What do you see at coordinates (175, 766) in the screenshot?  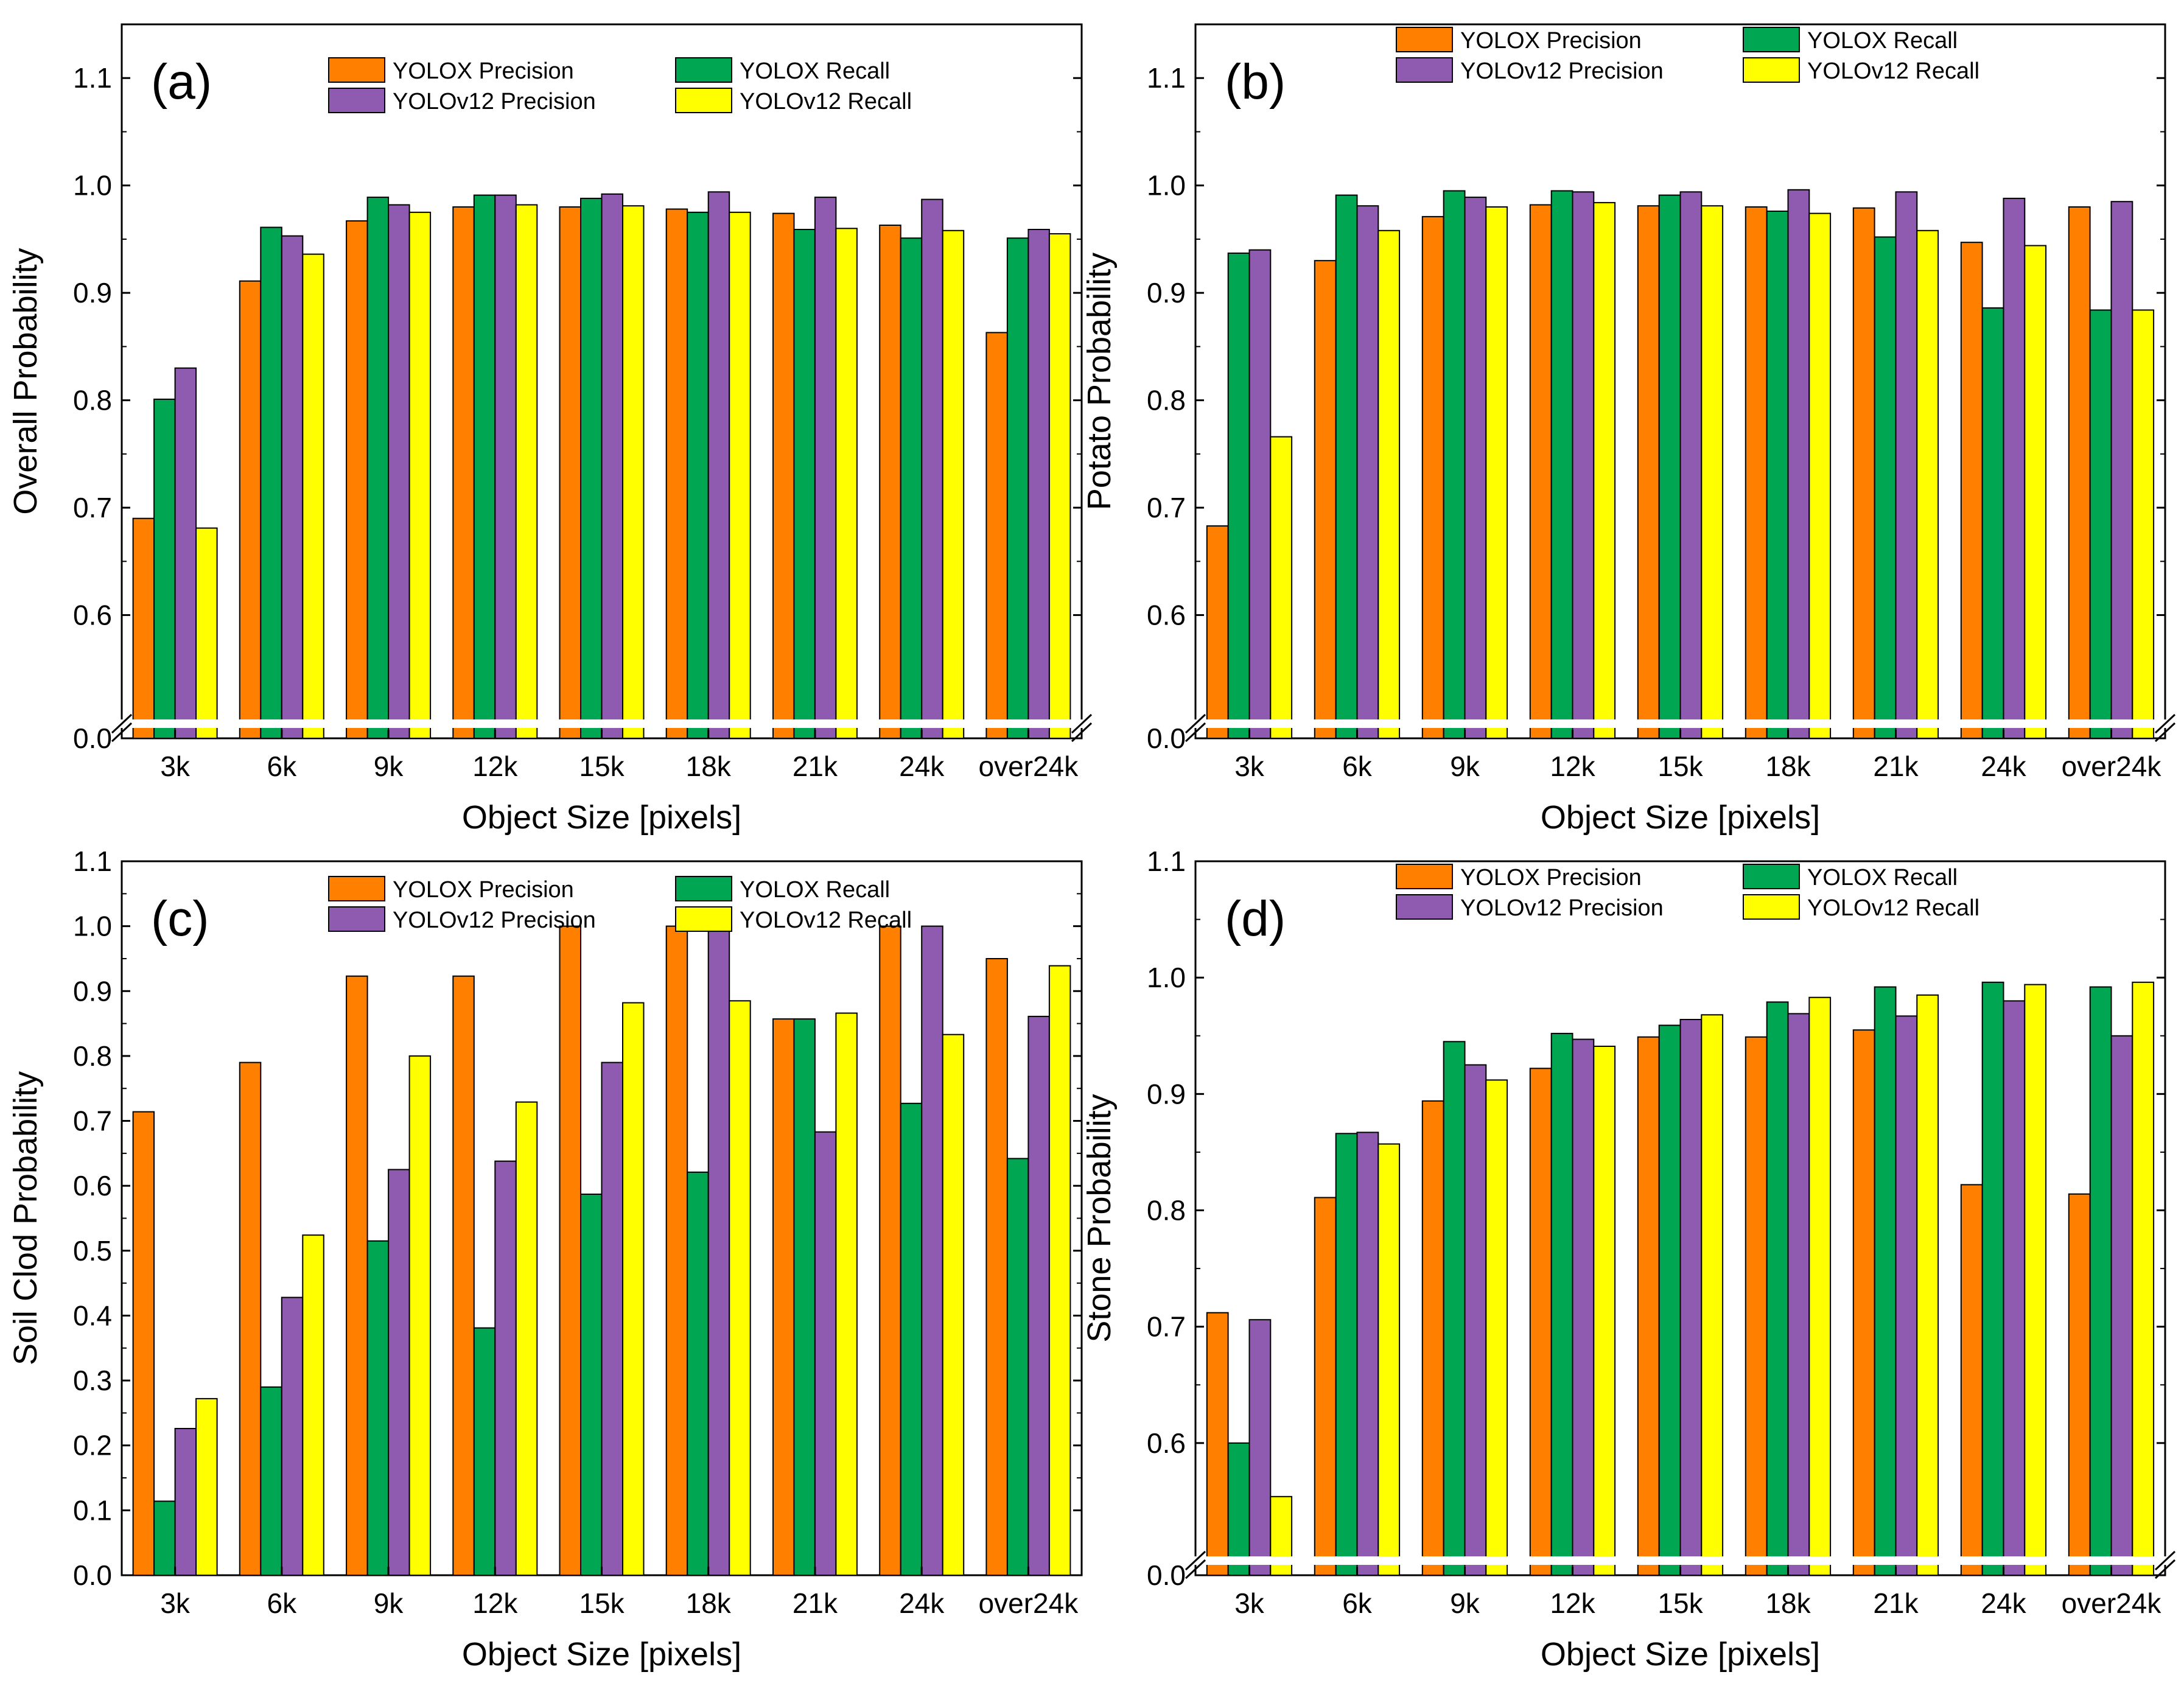 I see `x-tick-label: 3k` at bounding box center [175, 766].